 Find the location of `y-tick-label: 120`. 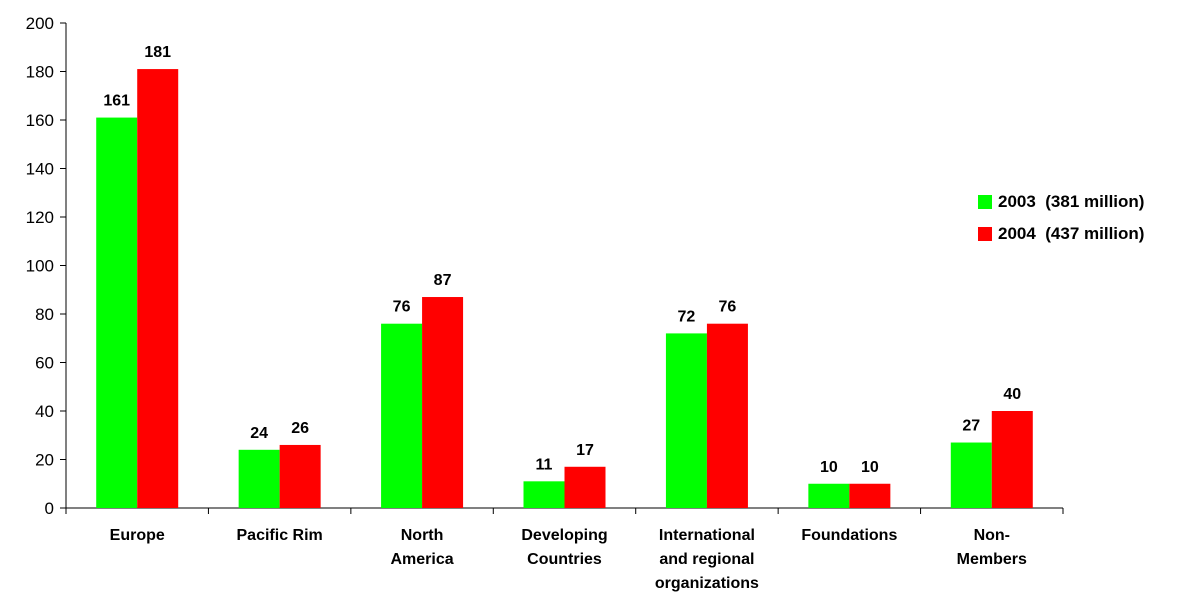

y-tick-label: 120 is located at coordinates (40, 217).